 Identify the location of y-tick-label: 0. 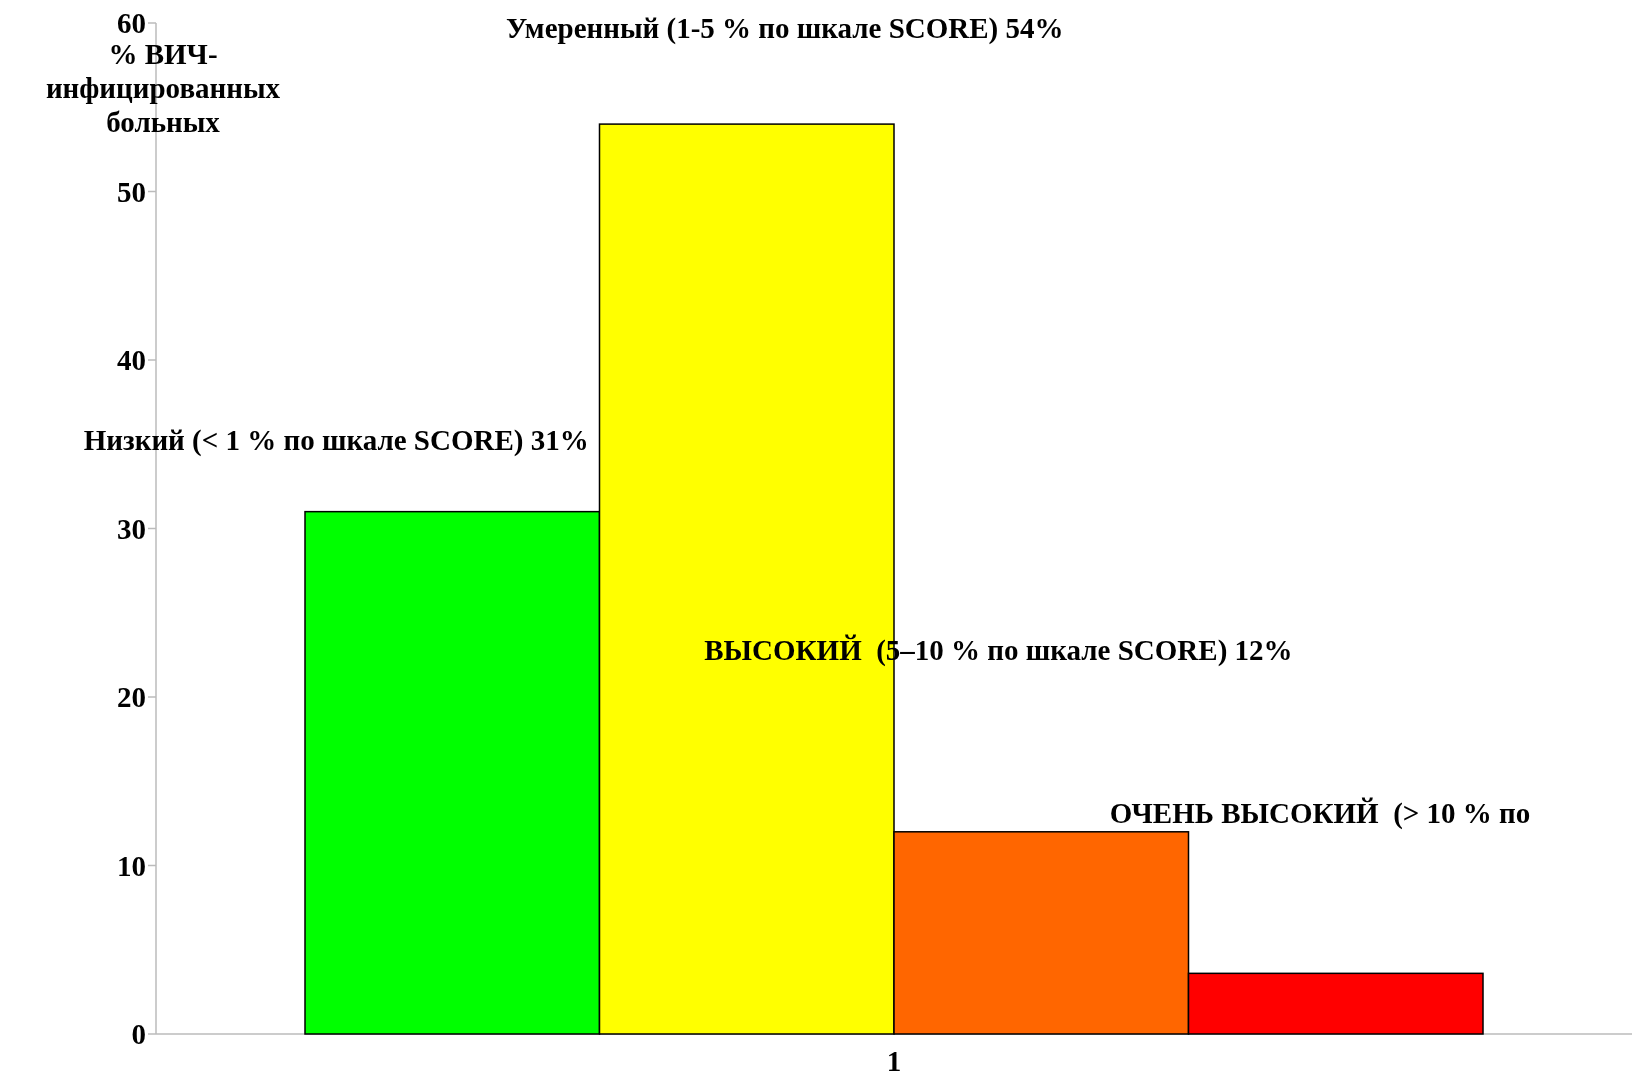
(138, 1034).